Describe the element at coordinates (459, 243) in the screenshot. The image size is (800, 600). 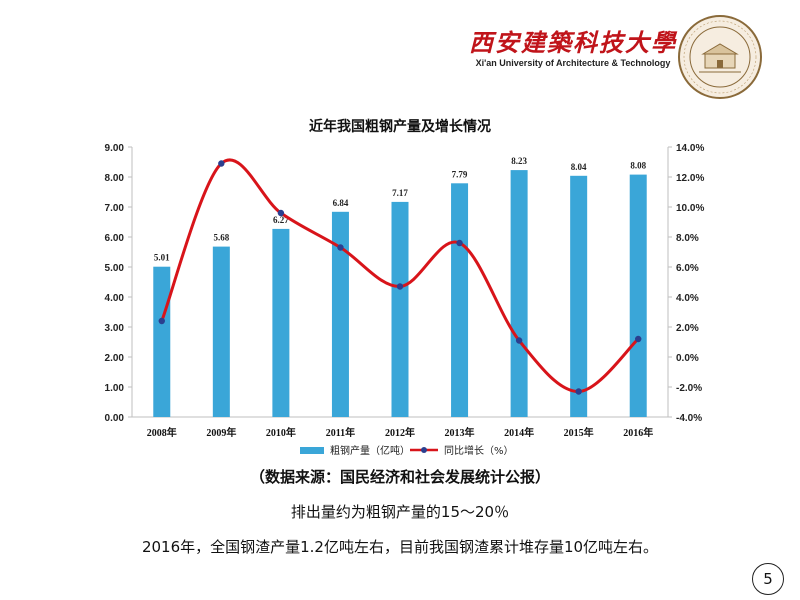
I see `growth-point-2013年` at that location.